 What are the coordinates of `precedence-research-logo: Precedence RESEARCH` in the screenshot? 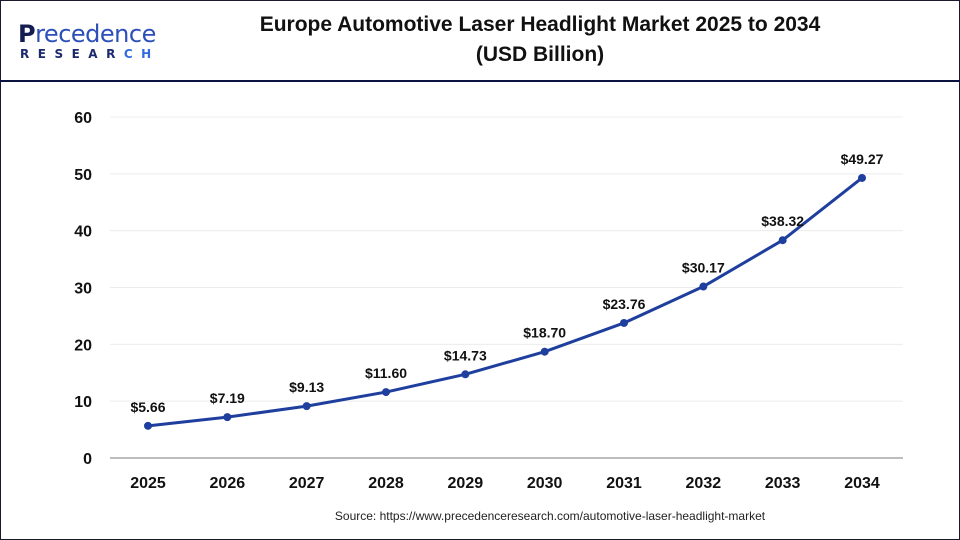 It's located at (98, 42).